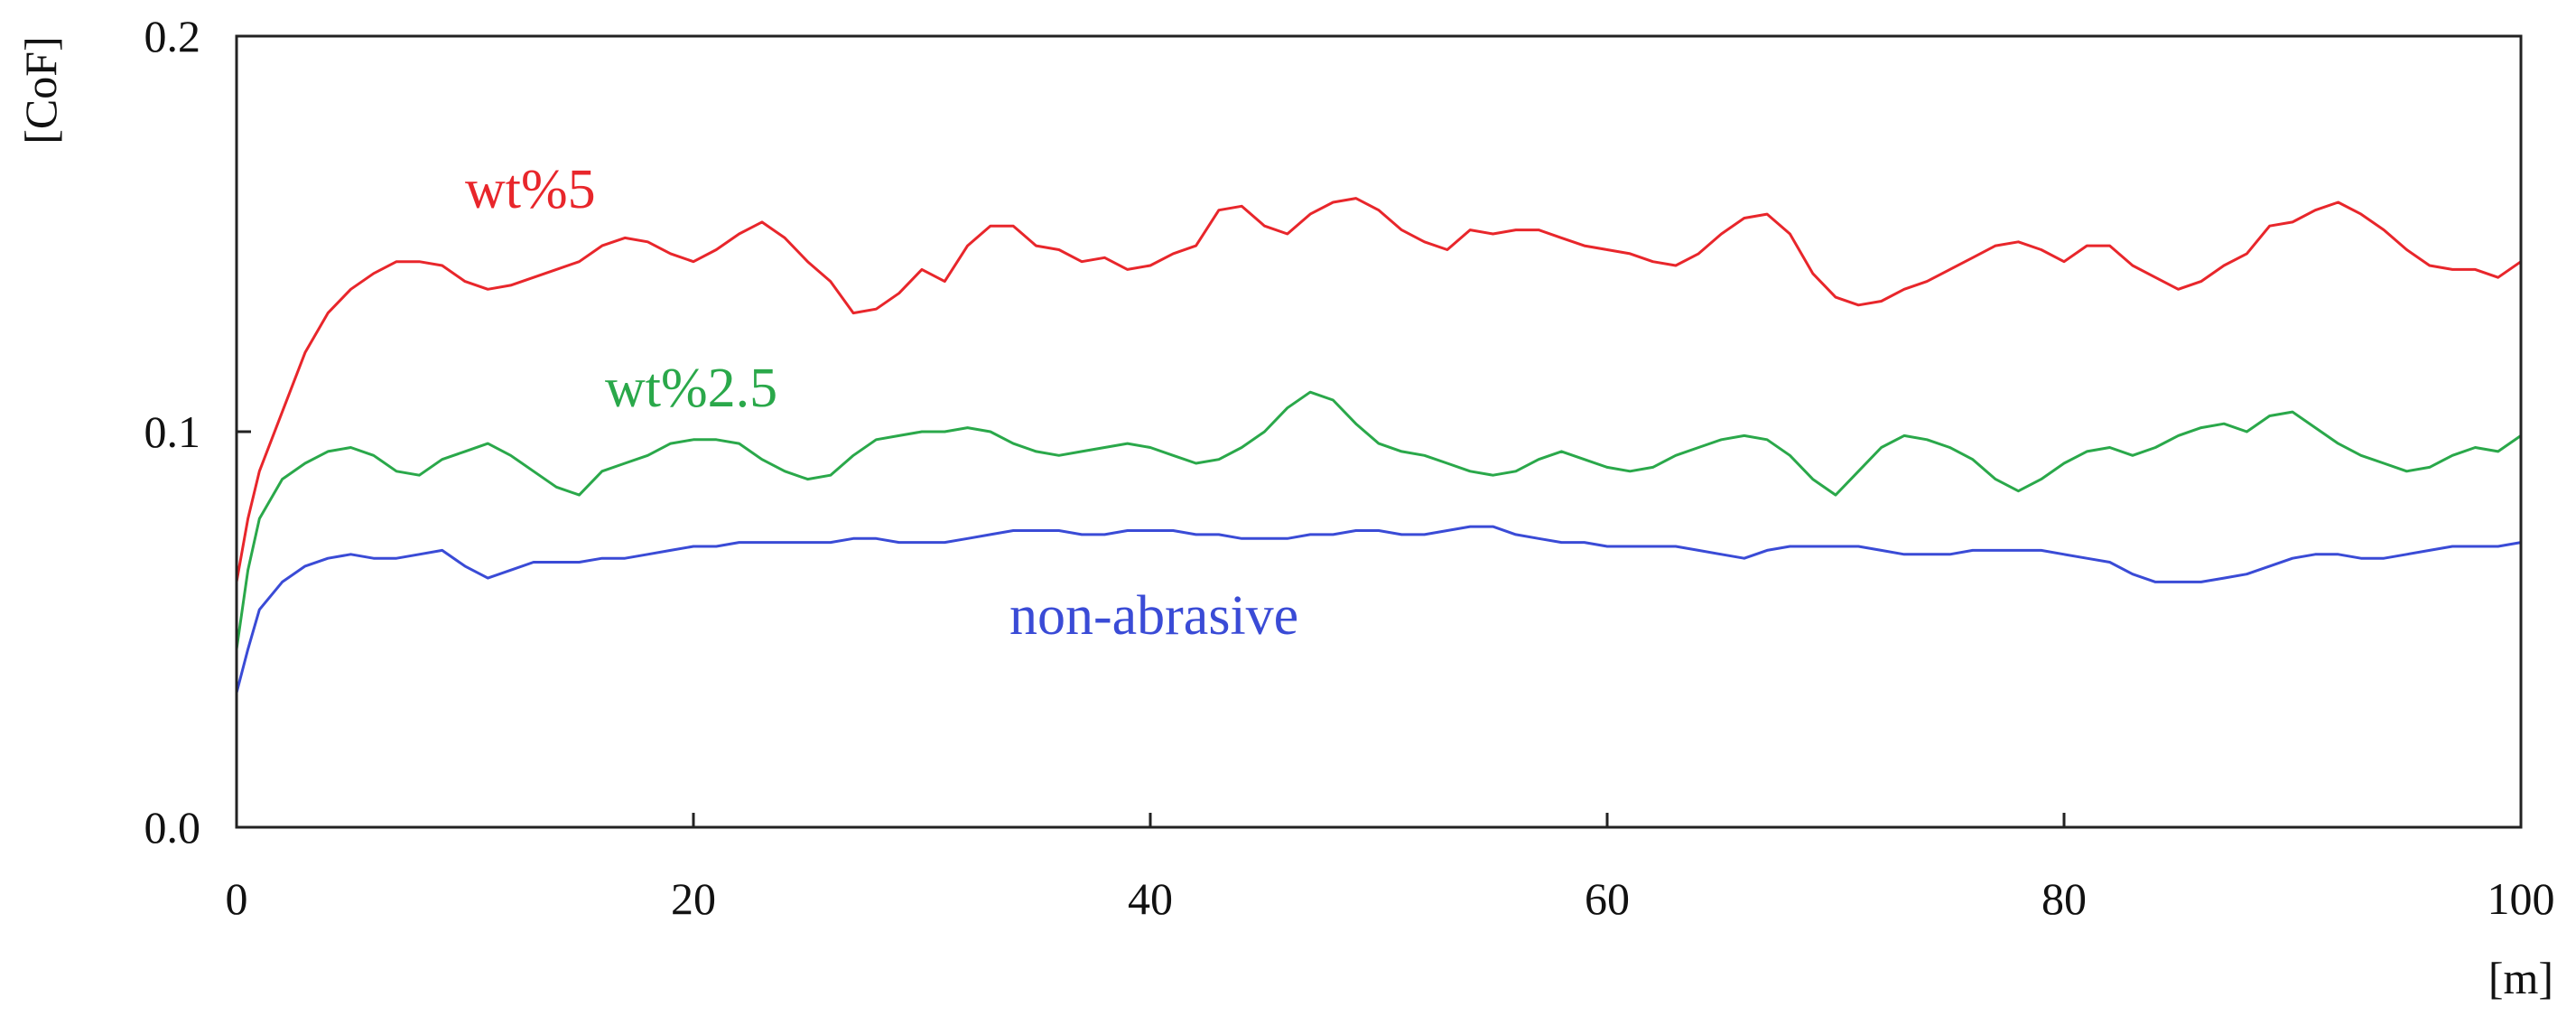 The image size is (2576, 1016). Describe the element at coordinates (2064, 898) in the screenshot. I see `x-tick-label: 80` at that location.